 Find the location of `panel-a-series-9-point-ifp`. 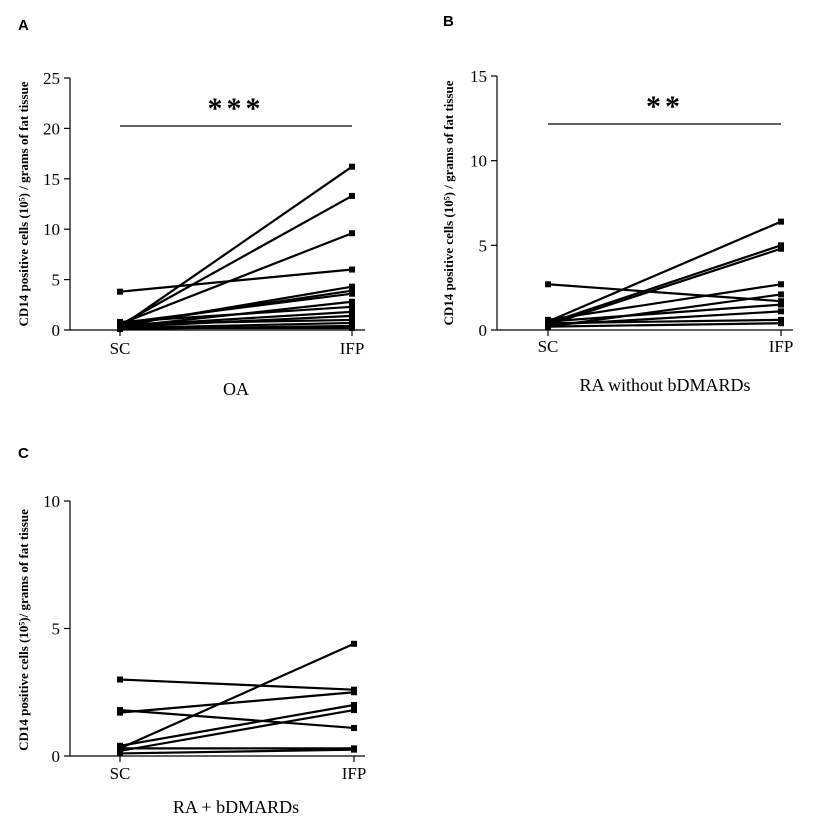

panel-a-series-9-point-ifp is located at coordinates (352, 306).